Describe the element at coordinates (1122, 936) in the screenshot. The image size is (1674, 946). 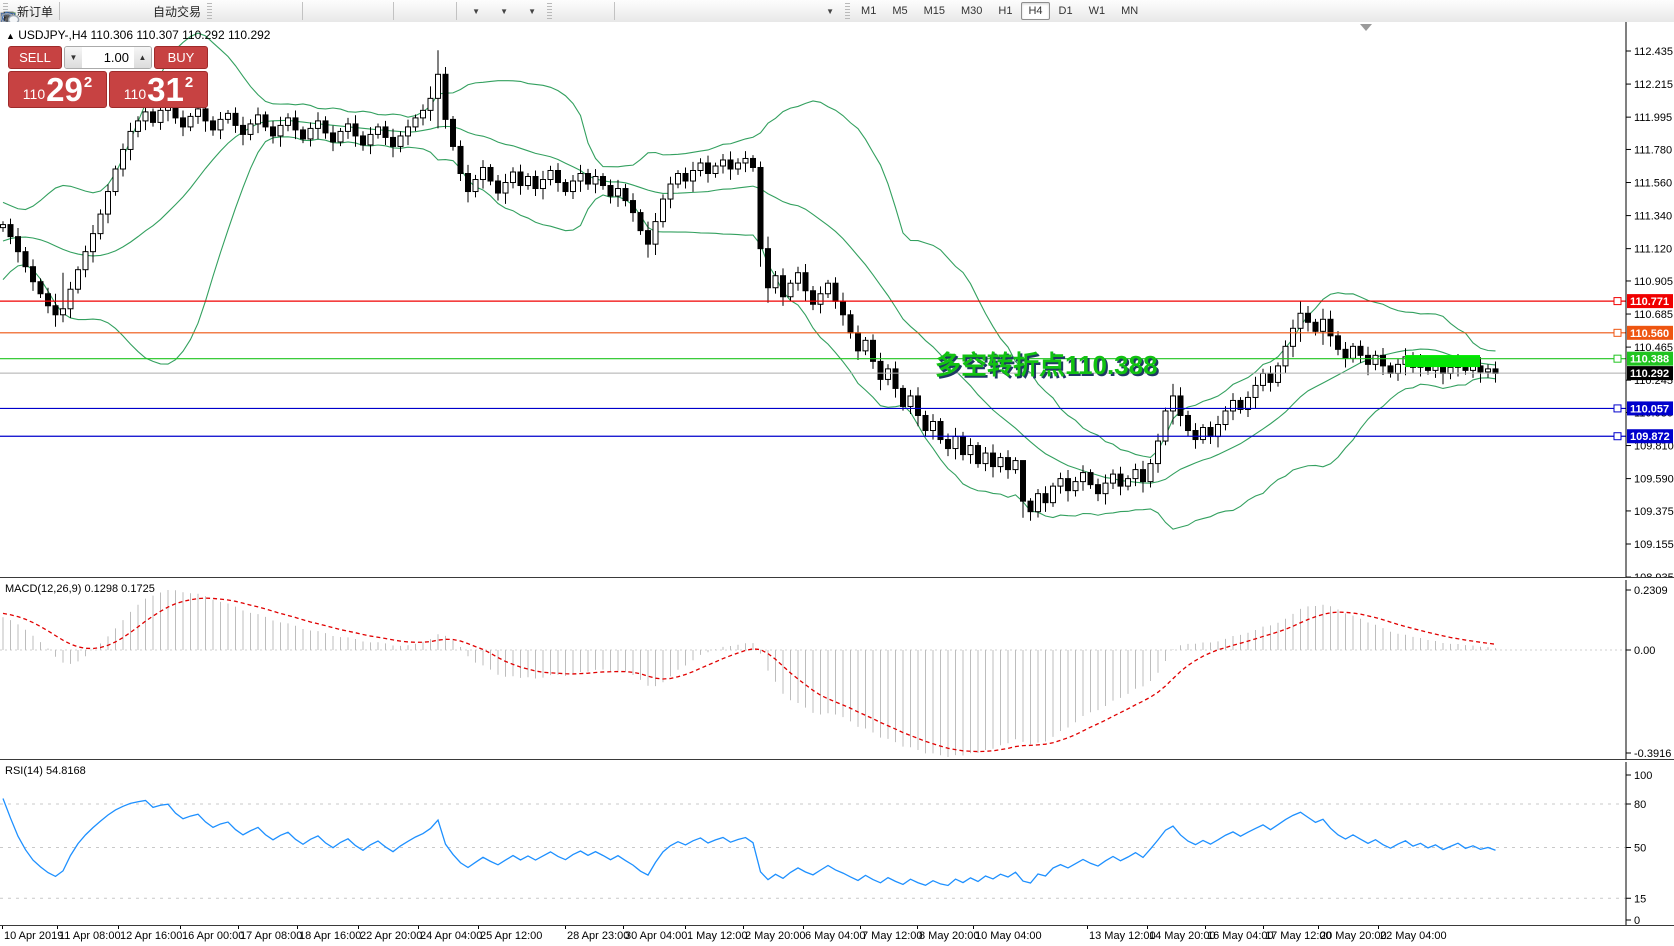
I see `time-axis-label: 13 May 12:00` at that location.